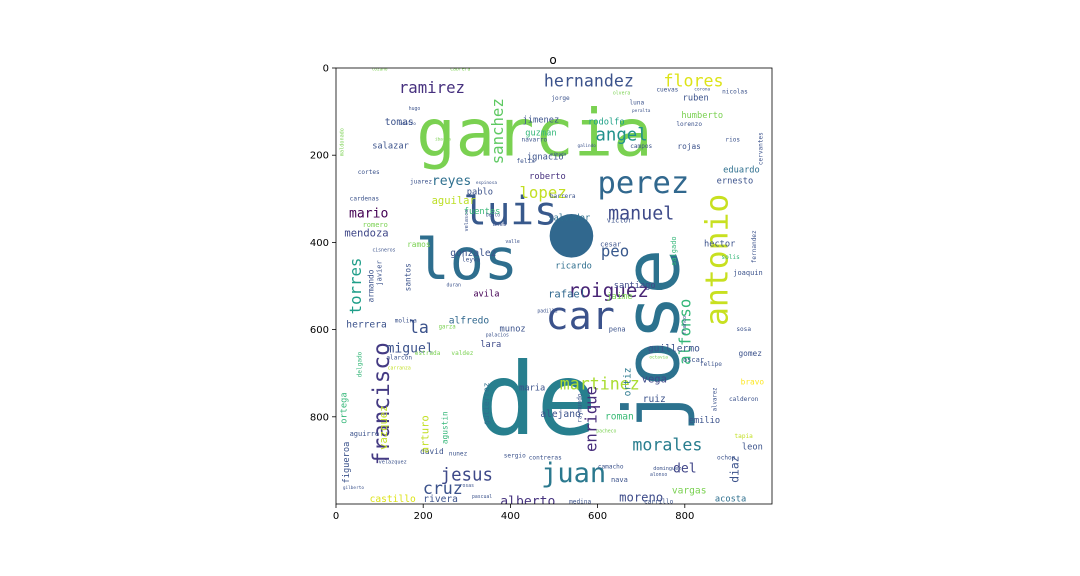 Image resolution: width=1080 pixels, height=576 pixels. I want to click on word-jimenez: jimenez, so click(541, 120).